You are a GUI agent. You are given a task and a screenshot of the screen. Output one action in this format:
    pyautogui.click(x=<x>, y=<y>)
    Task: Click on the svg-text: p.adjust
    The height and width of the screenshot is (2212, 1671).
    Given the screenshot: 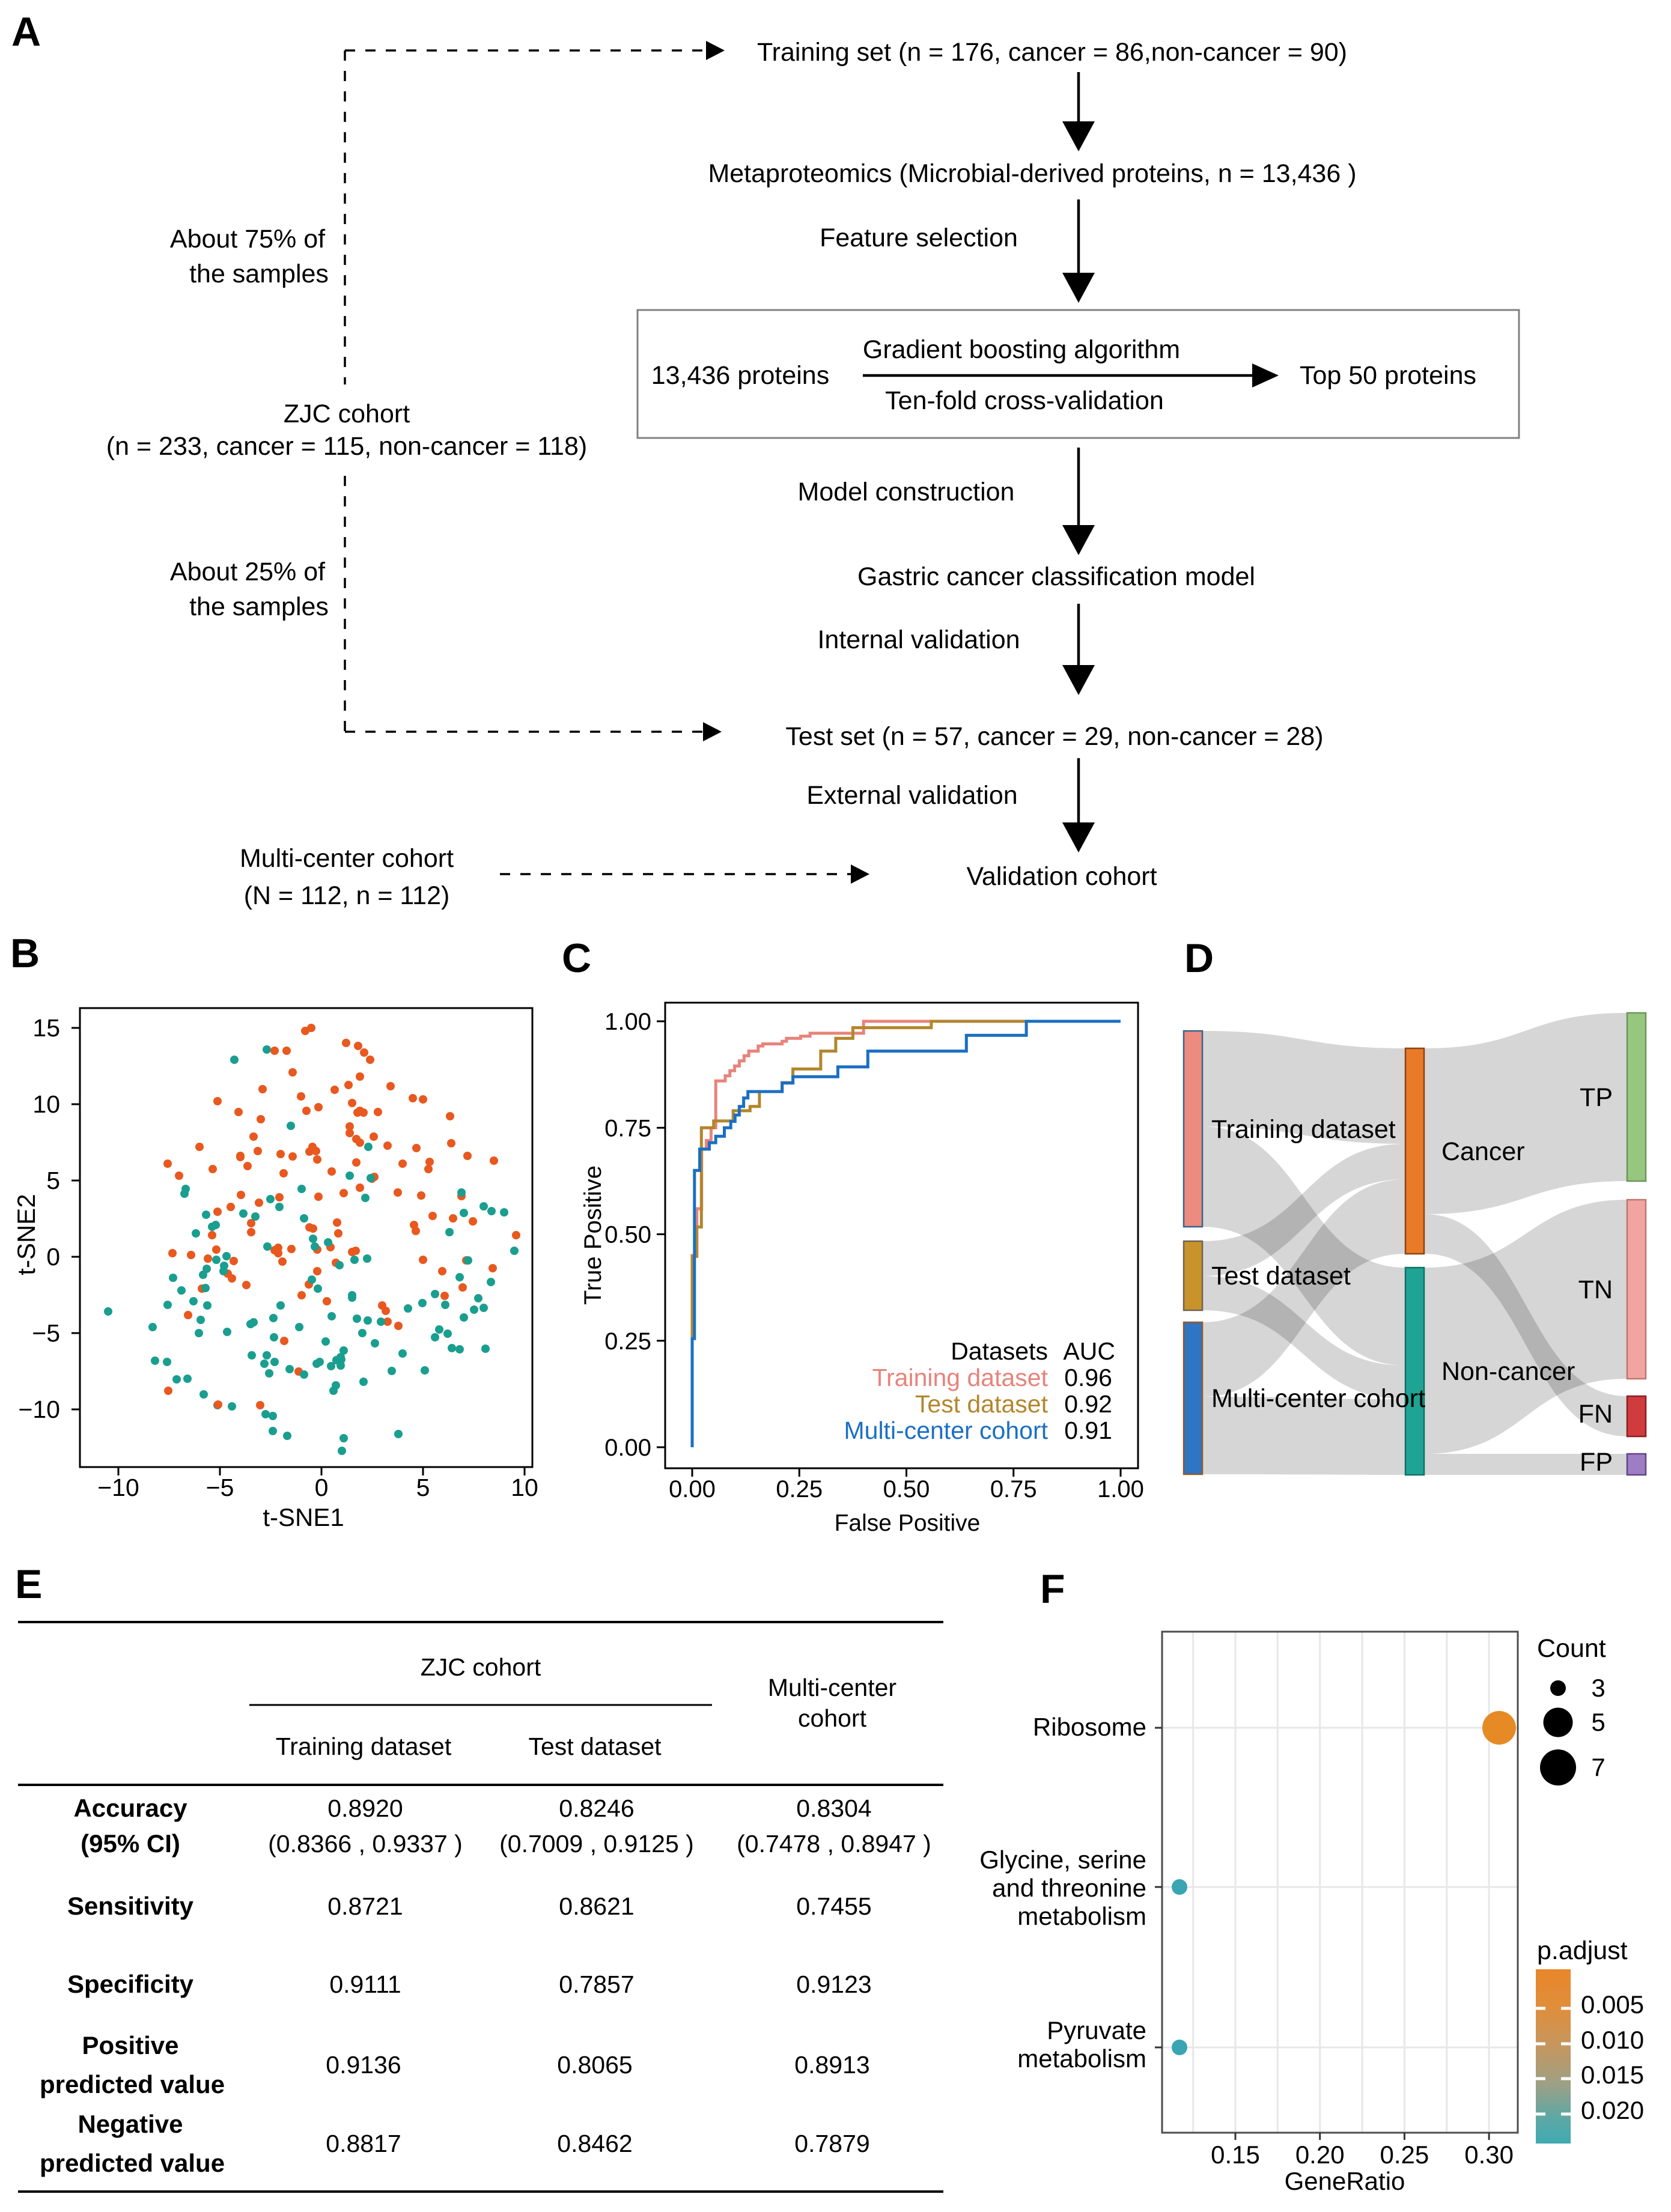 What is the action you would take?
    pyautogui.click(x=1582, y=1951)
    